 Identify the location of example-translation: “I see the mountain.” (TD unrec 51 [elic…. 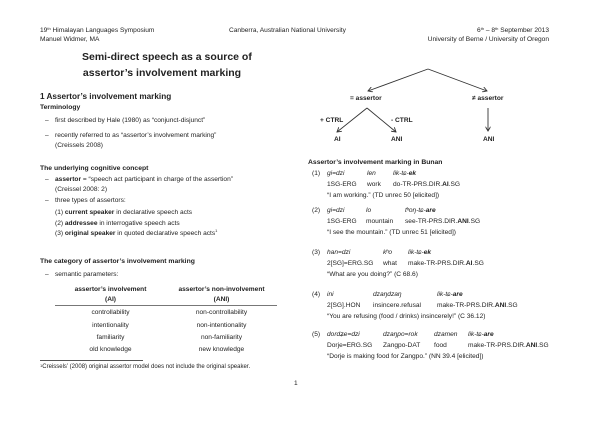
(391, 232).